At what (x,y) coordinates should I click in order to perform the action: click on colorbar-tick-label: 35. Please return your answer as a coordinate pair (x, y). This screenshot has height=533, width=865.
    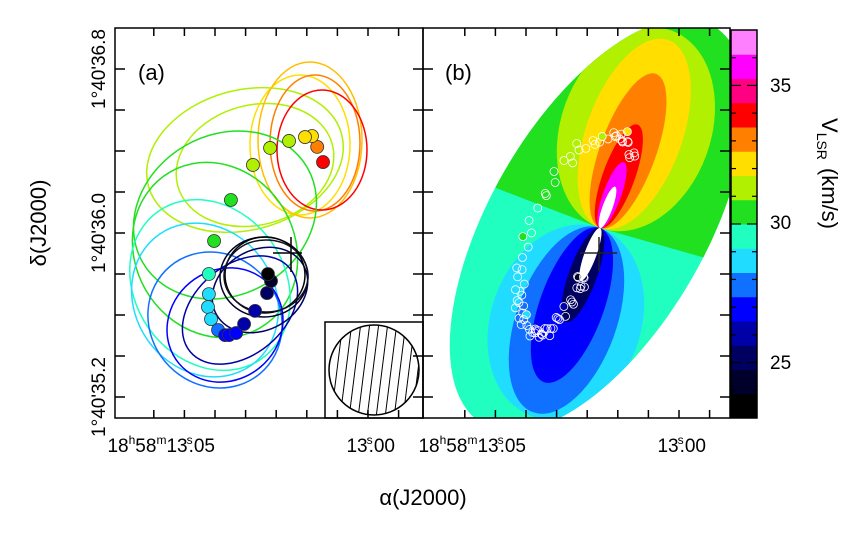
    Looking at the image, I should click on (780, 86).